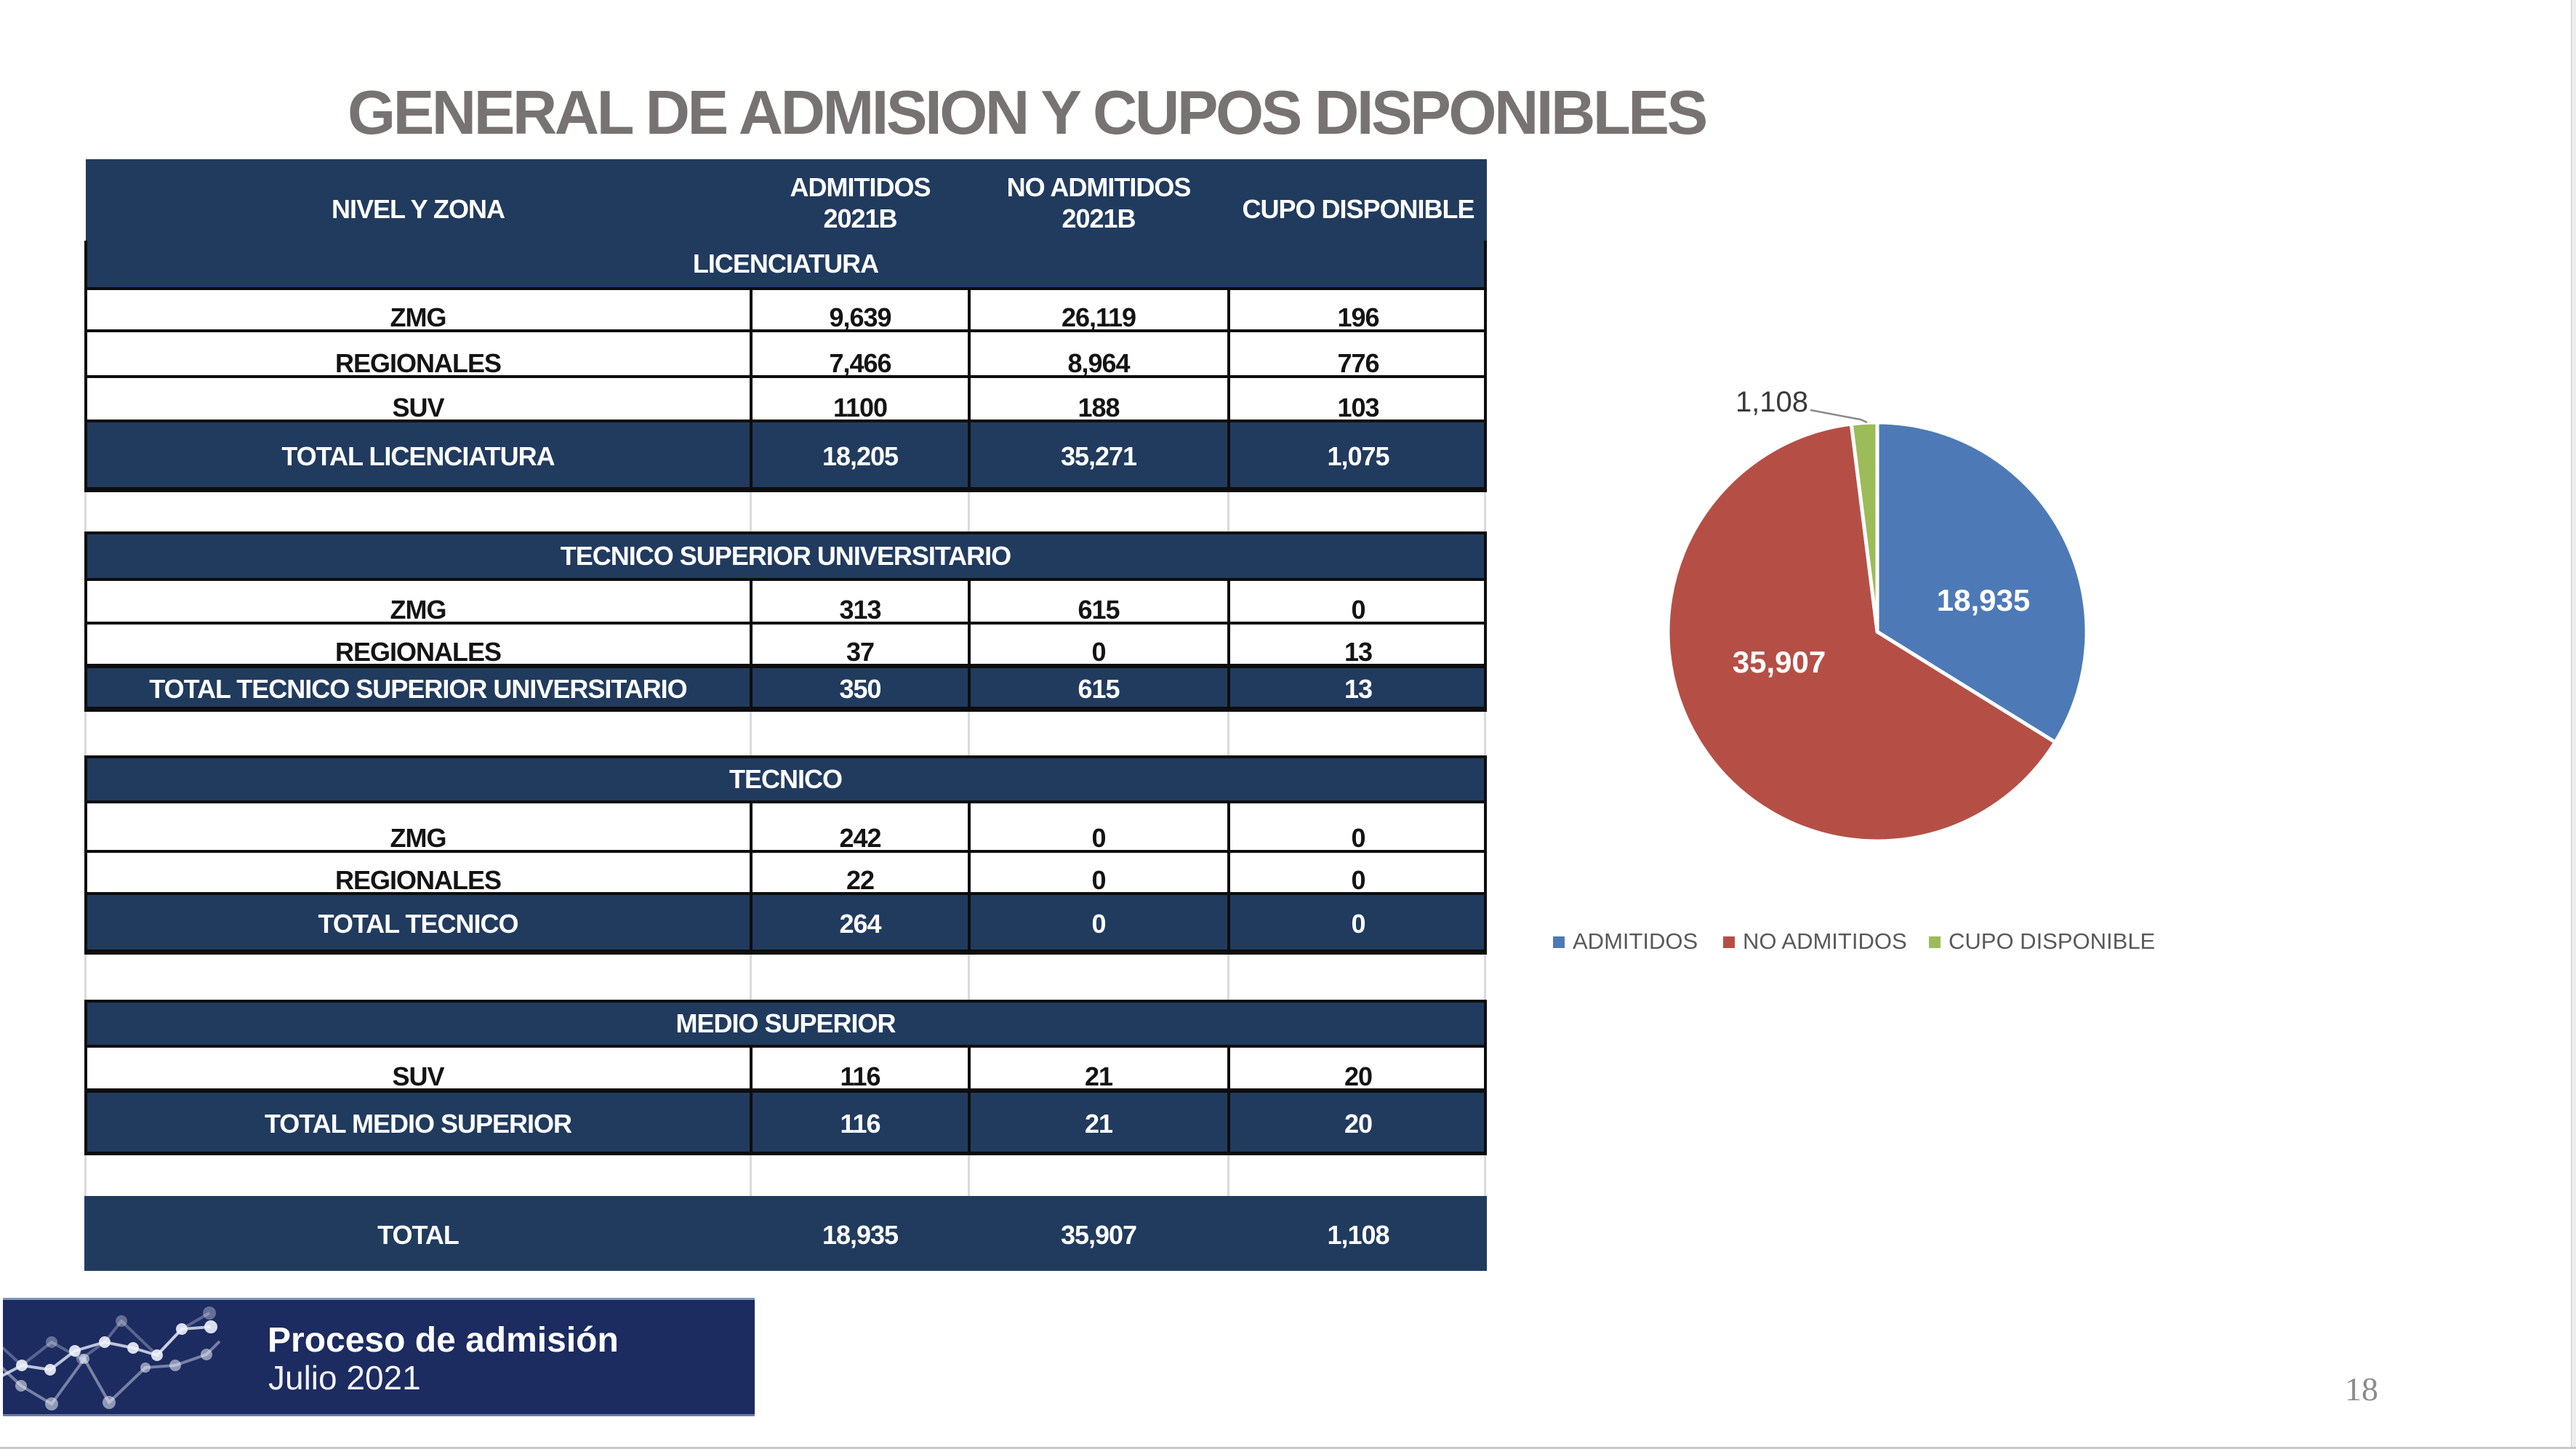 Image resolution: width=2576 pixels, height=1449 pixels. I want to click on svg-text: 35,907, so click(1779, 662).